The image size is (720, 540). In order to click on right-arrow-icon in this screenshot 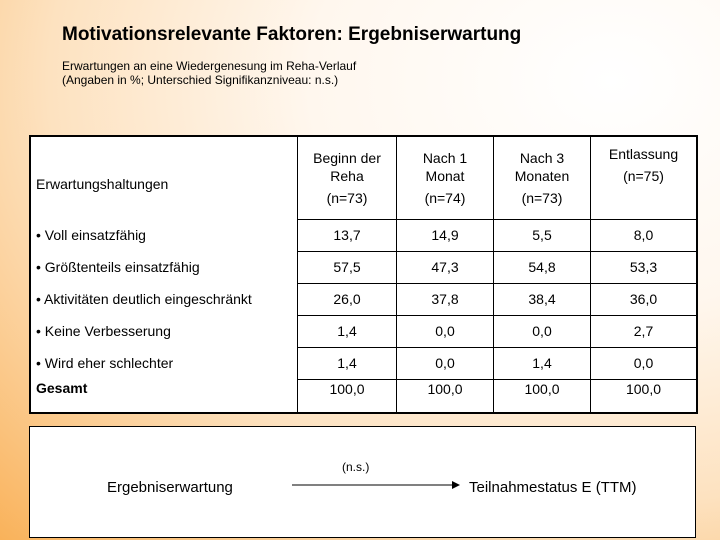, I will do `click(376, 485)`.